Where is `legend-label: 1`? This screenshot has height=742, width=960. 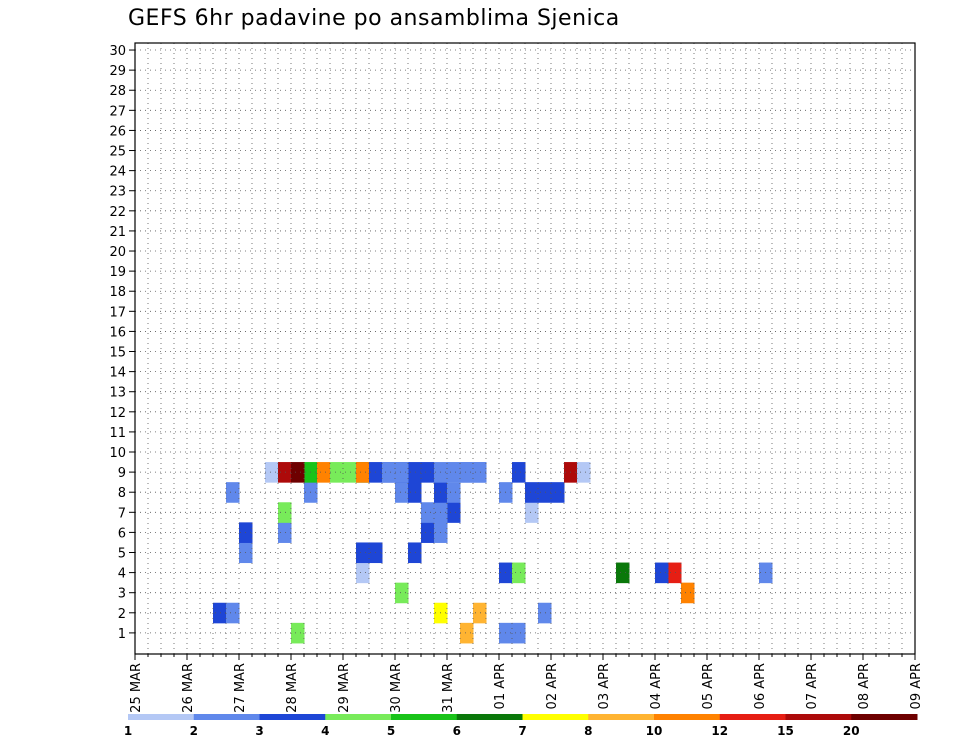 legend-label: 1 is located at coordinates (128, 731).